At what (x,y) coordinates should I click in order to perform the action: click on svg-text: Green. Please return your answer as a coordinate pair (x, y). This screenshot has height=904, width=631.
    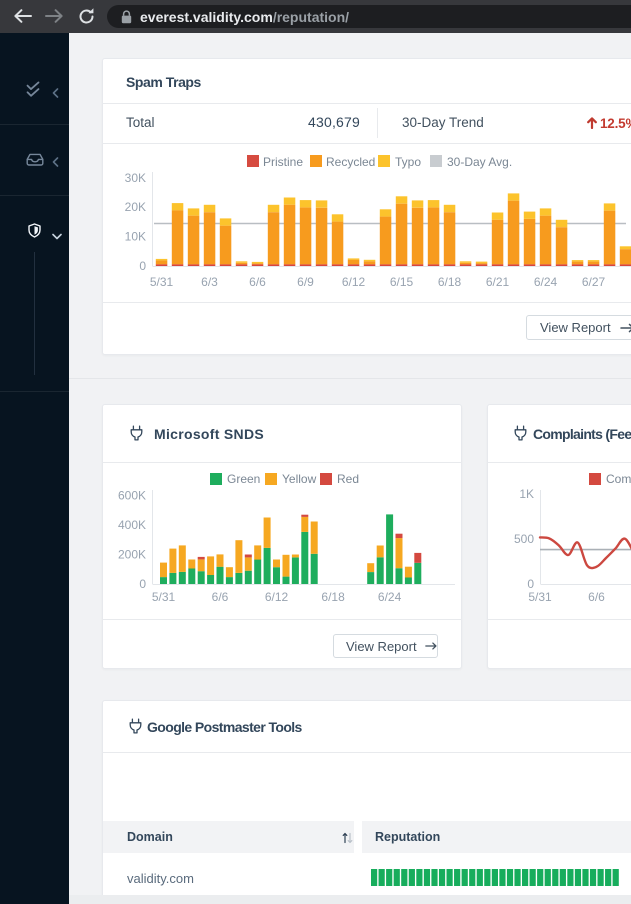
    Looking at the image, I should click on (243, 479).